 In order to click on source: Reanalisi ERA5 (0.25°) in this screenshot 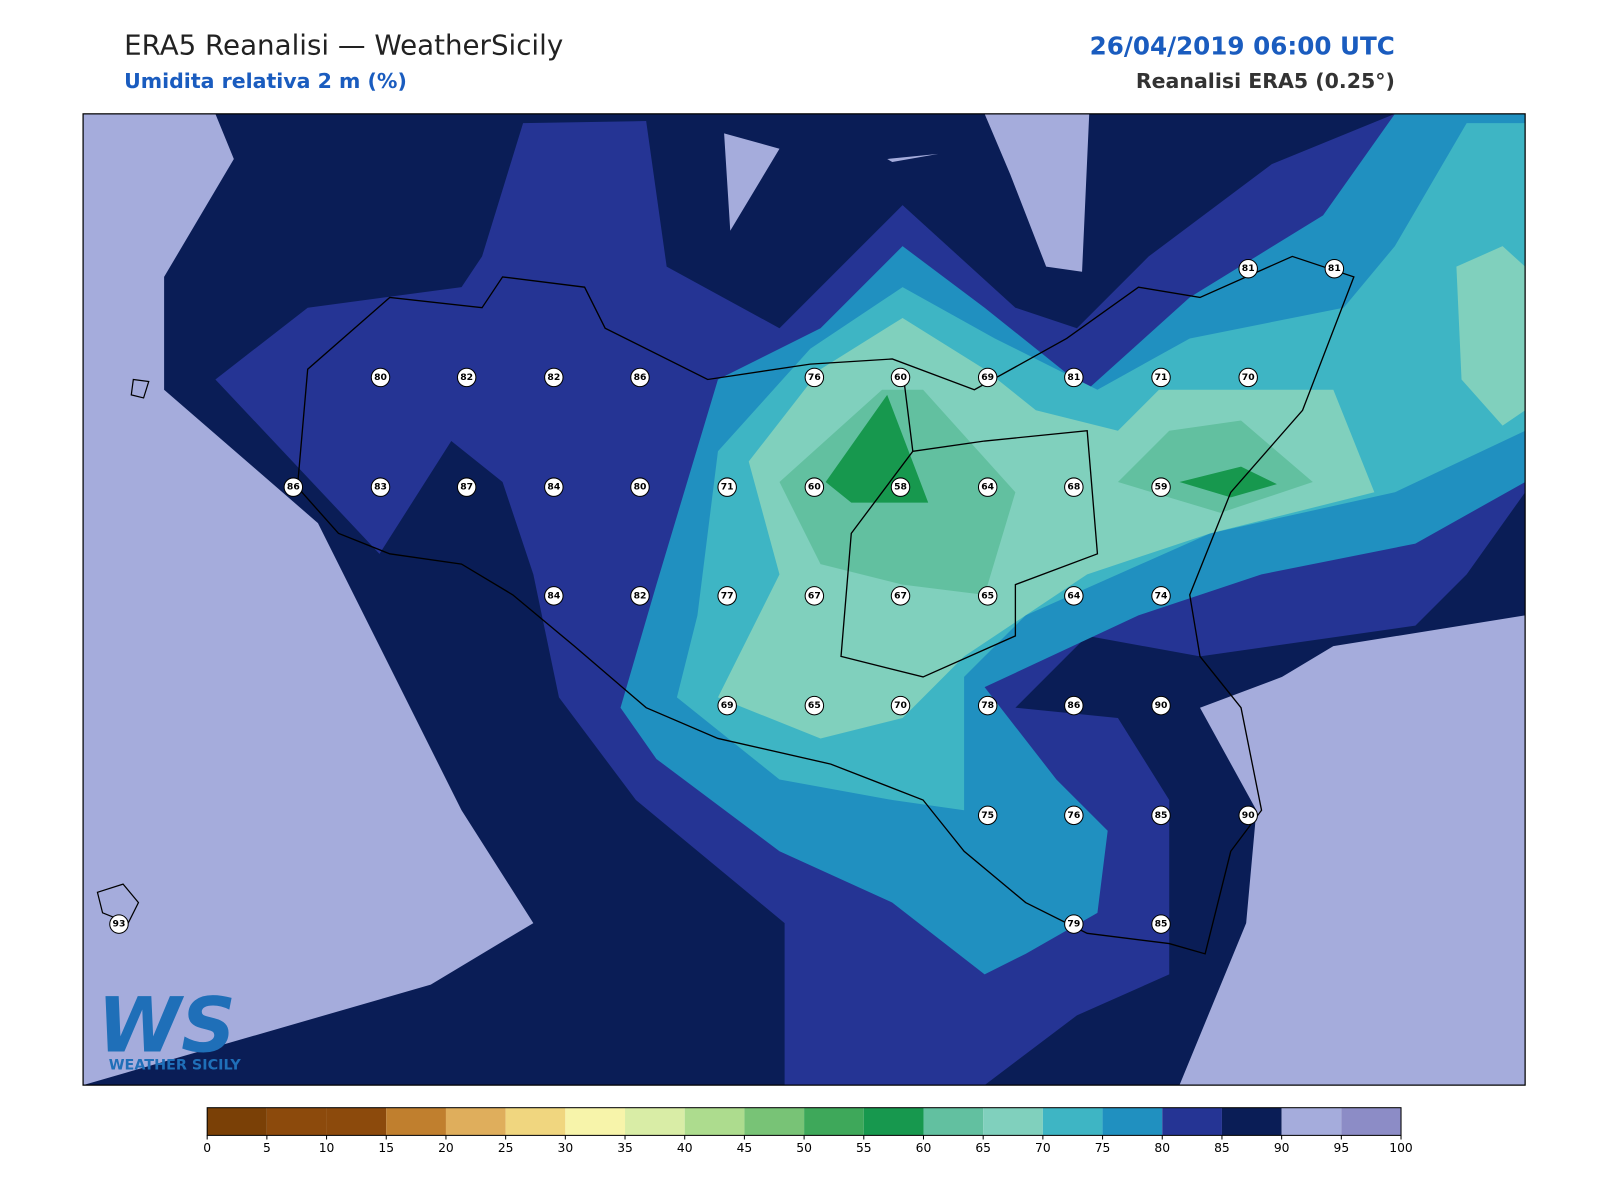, I will do `click(1265, 81)`.